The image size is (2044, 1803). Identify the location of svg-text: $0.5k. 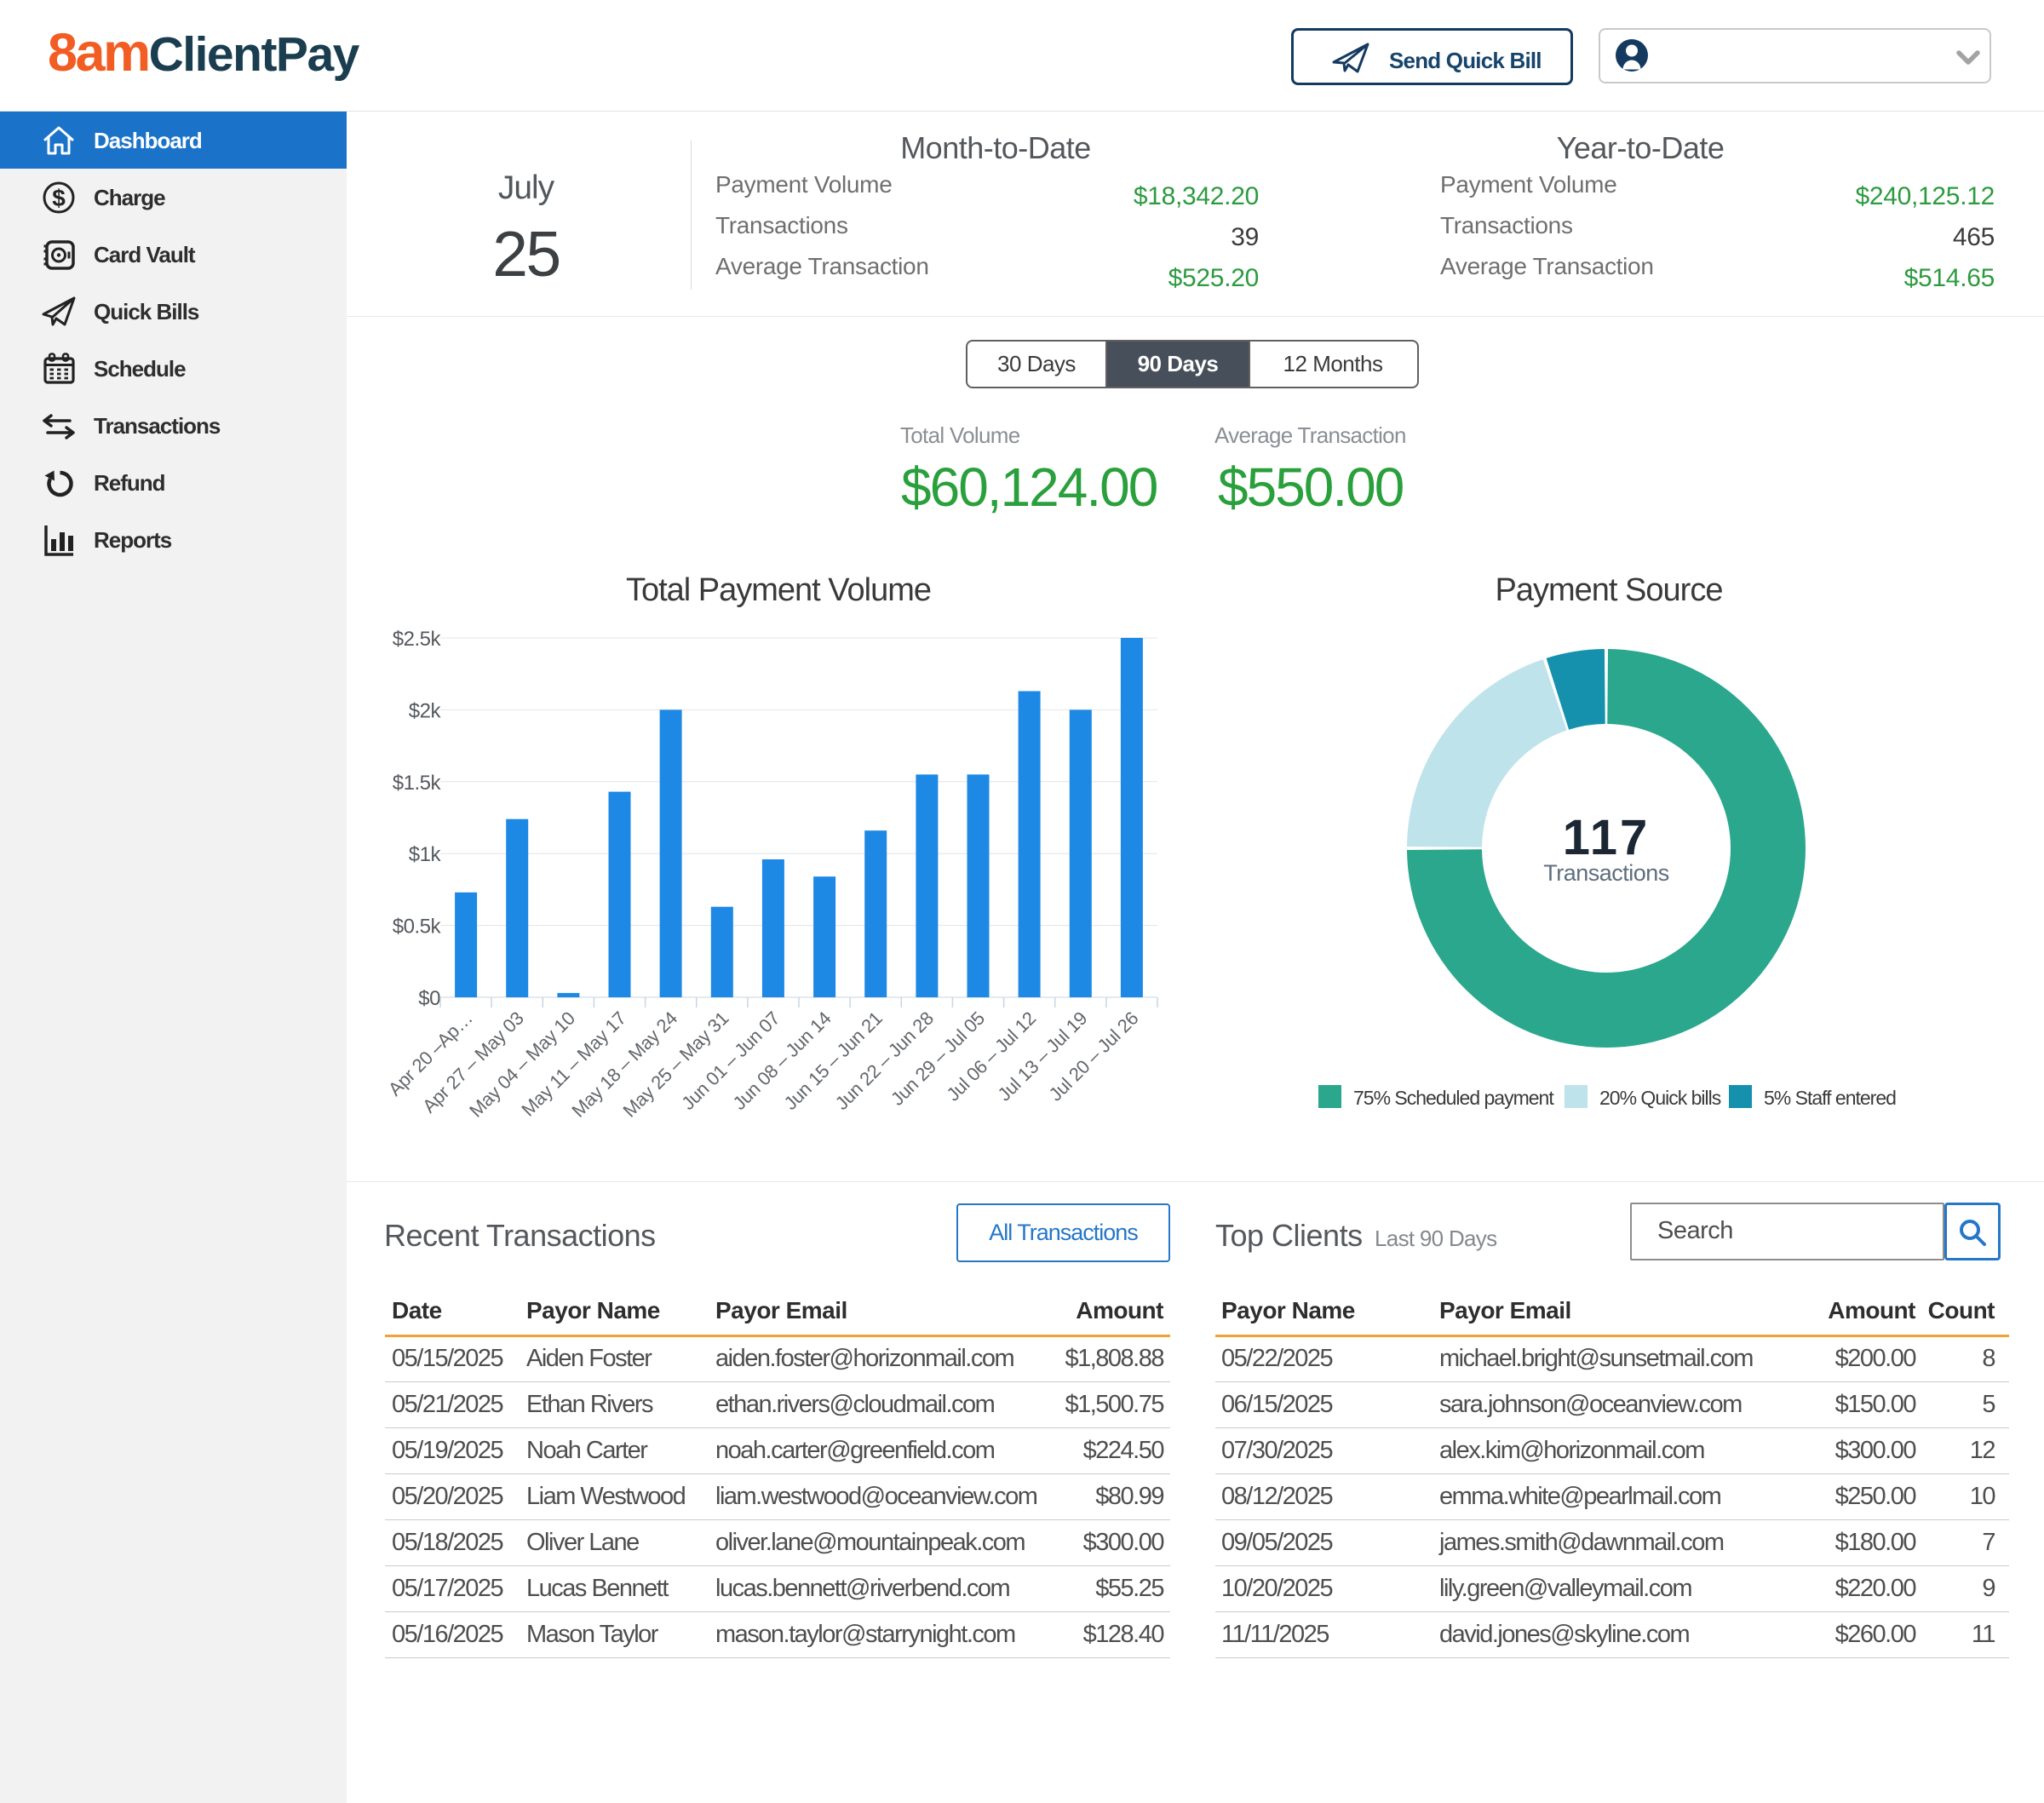
(417, 928).